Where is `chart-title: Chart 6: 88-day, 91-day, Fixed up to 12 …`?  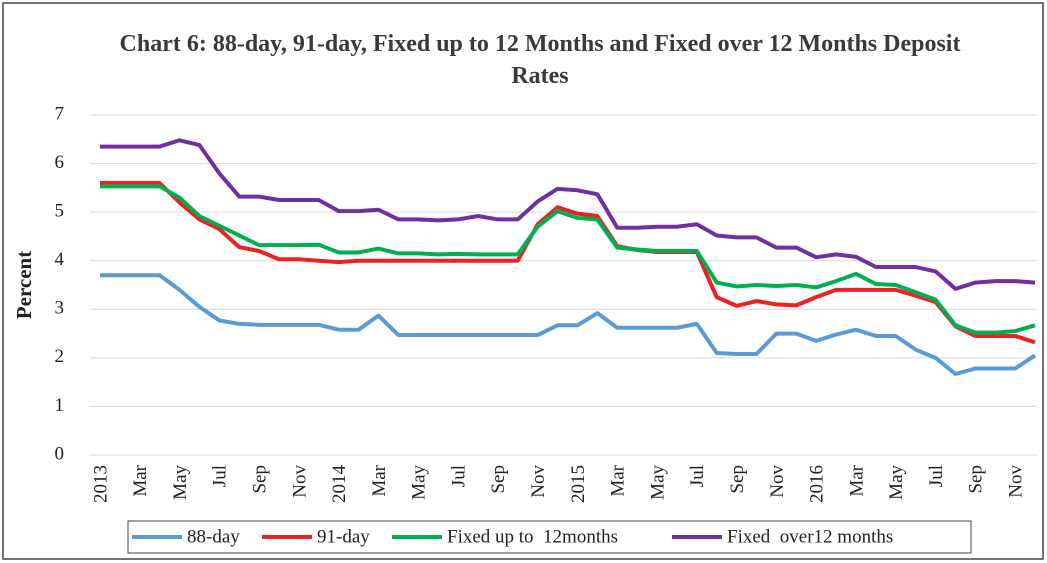 chart-title: Chart 6: 88-day, 91-day, Fixed up to 12 … is located at coordinates (540, 60).